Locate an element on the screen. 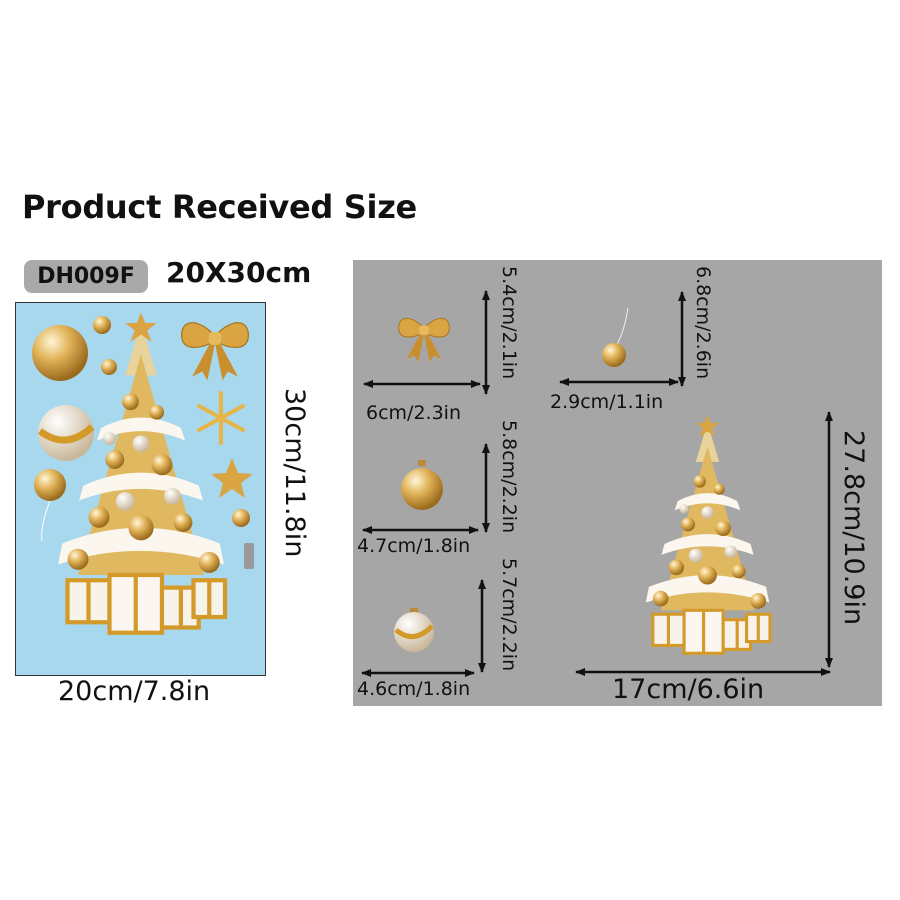 The height and width of the screenshot is (900, 900). bow-height-label: 5.4cm/2.1in is located at coordinates (509, 323).